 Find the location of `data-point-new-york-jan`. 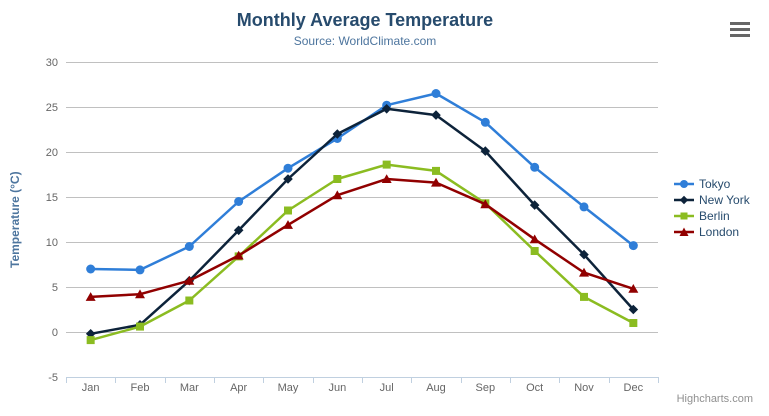

data-point-new-york-jan is located at coordinates (90, 334).